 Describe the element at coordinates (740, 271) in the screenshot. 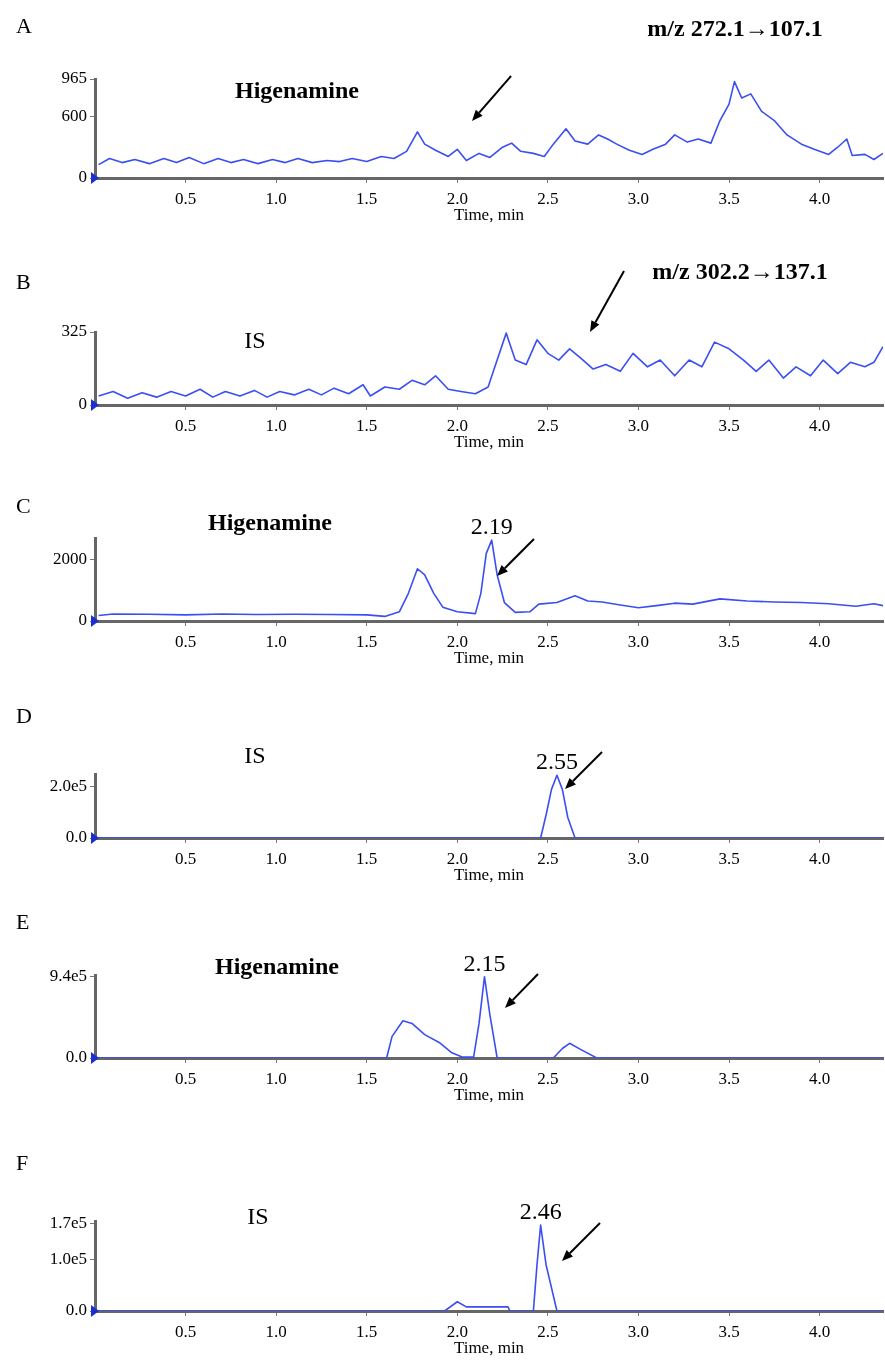

I see `text: m/z 302.2→137.1` at that location.